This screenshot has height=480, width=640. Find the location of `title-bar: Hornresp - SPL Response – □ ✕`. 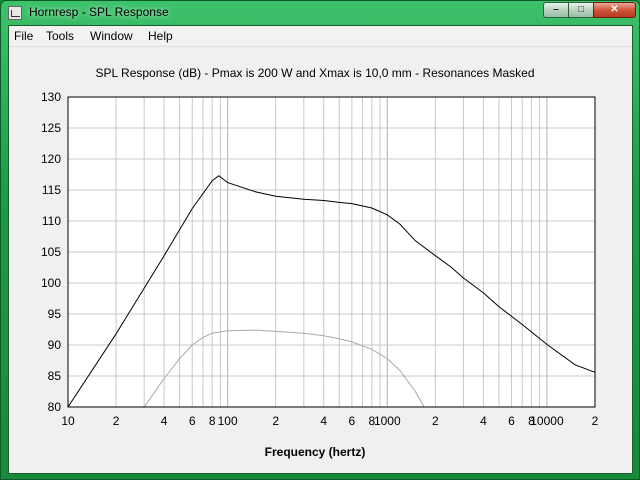

title-bar: Hornresp - SPL Response – □ ✕ is located at coordinates (320, 13).